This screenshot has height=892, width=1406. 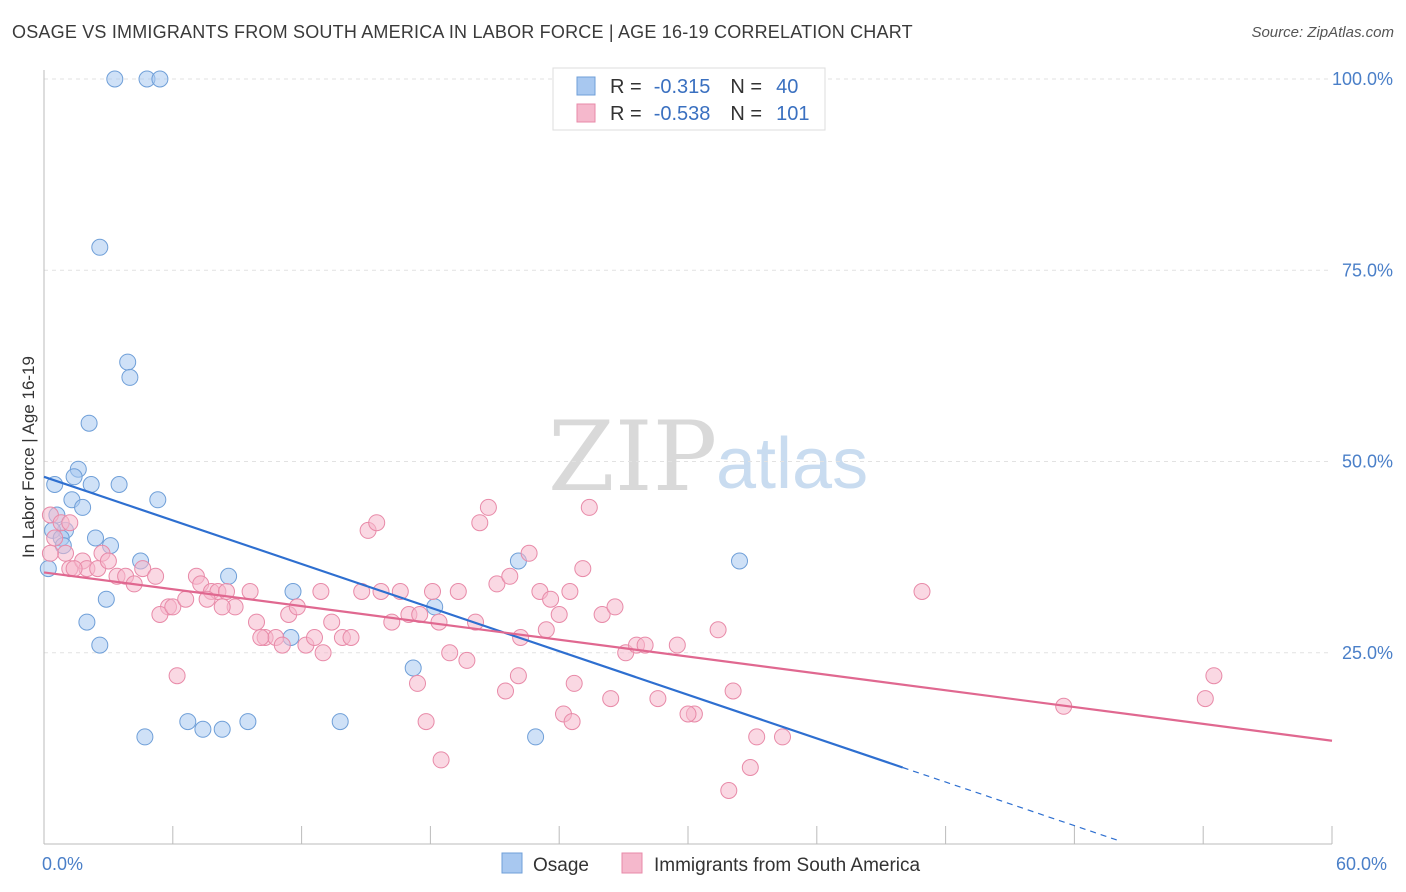 I want to click on legend-n-value-2: 101, so click(x=792, y=114).